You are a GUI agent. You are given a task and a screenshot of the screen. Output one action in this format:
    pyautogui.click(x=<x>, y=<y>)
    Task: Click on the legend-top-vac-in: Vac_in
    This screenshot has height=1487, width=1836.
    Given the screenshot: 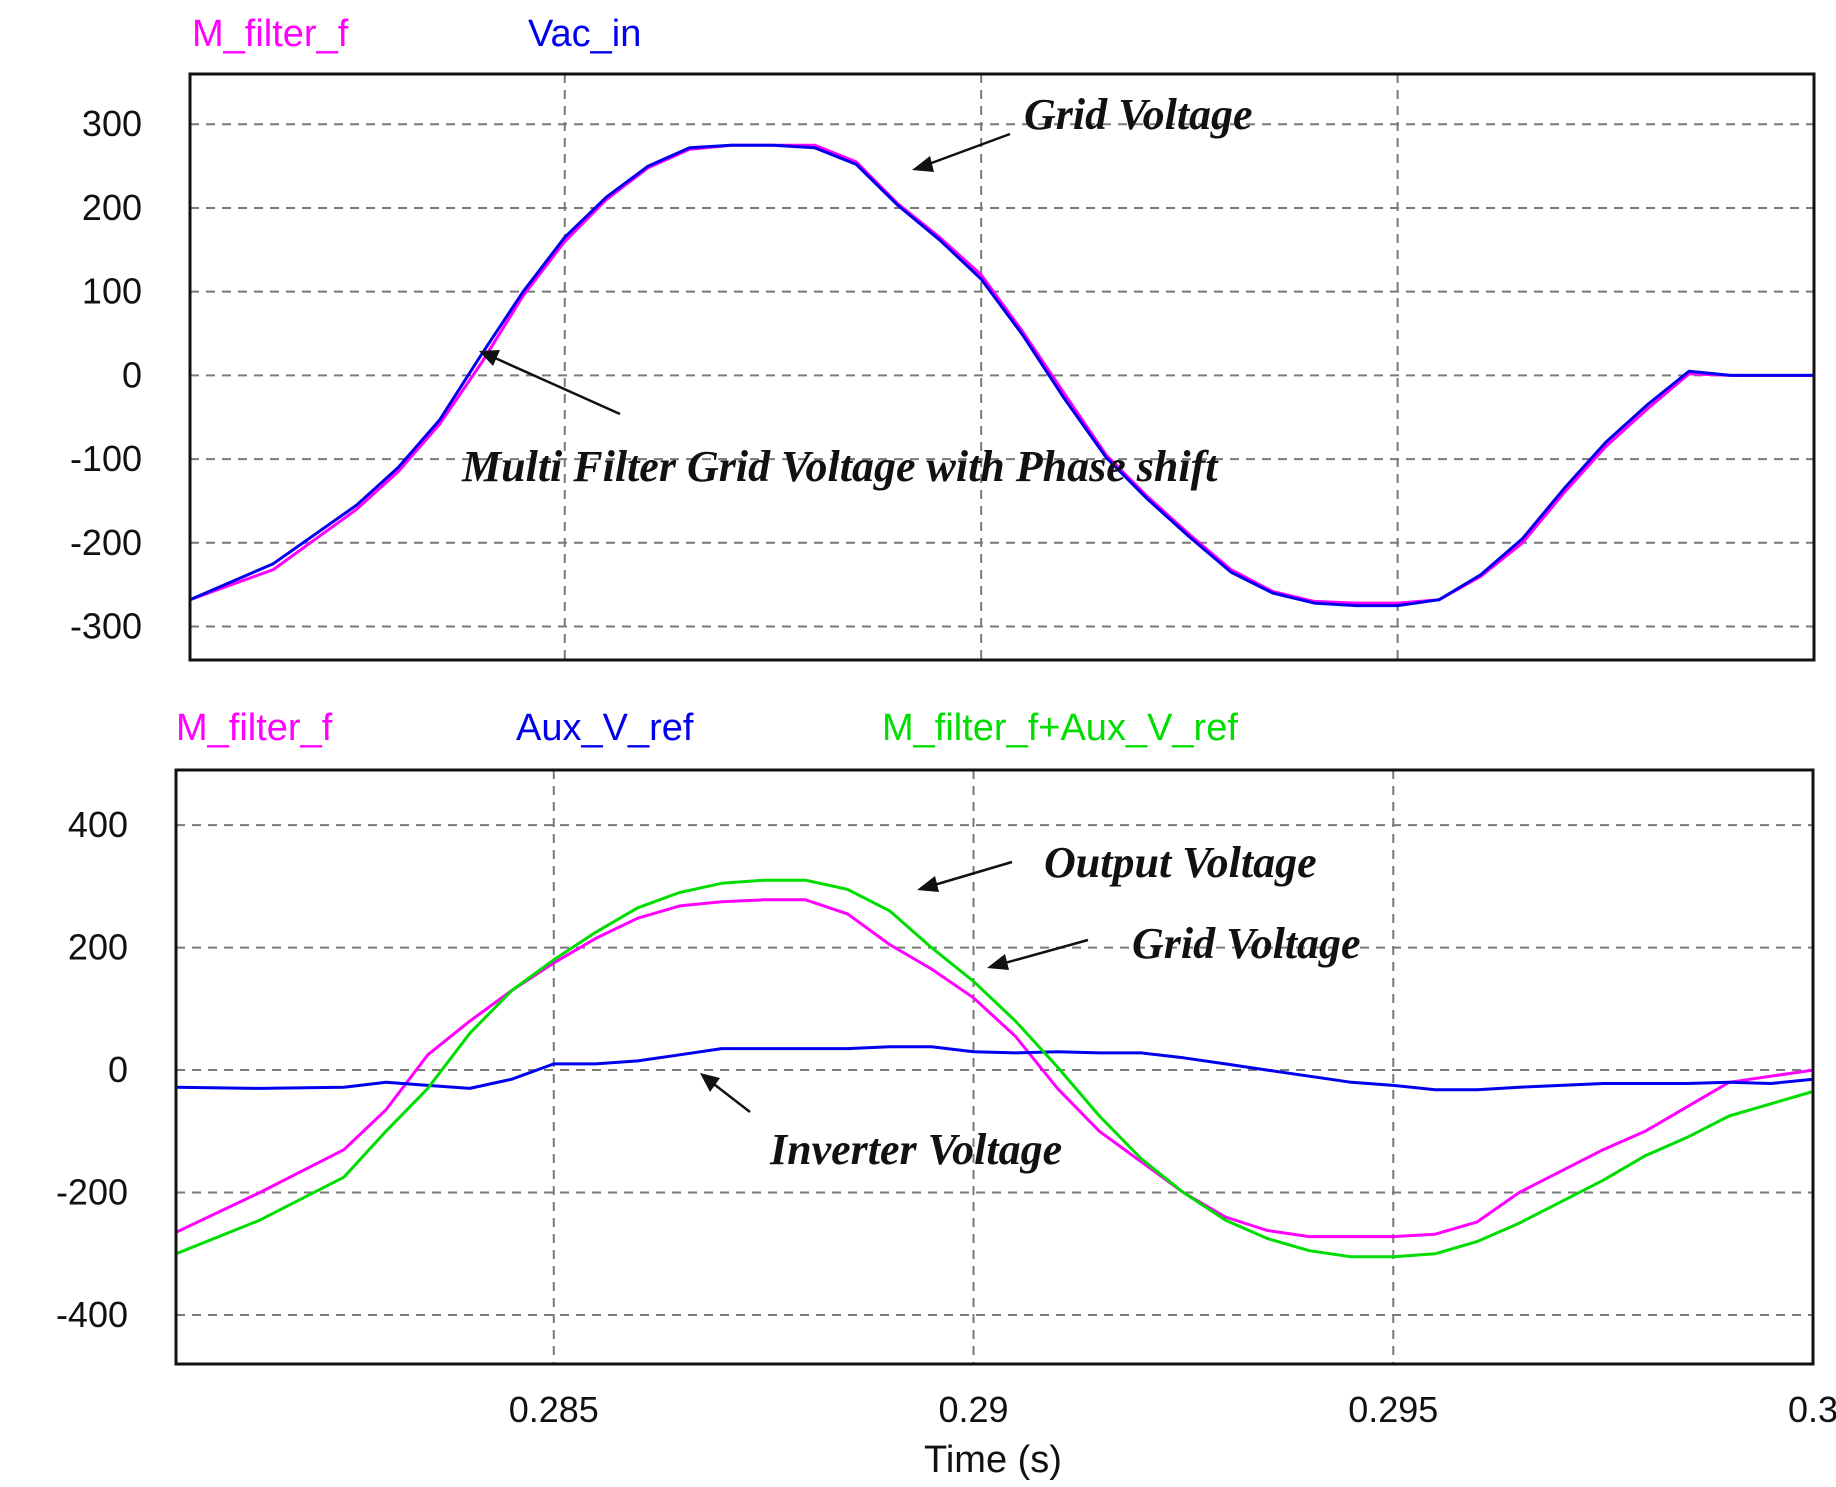 What is the action you would take?
    pyautogui.click(x=584, y=34)
    